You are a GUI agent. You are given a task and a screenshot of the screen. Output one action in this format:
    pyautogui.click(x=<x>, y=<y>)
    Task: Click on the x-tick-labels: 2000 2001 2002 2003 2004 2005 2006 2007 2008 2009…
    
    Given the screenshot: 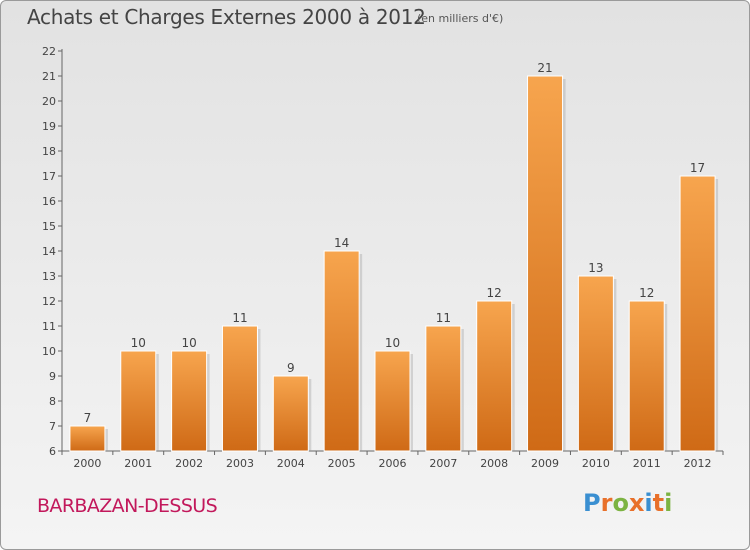 What is the action you would take?
    pyautogui.click(x=392, y=463)
    